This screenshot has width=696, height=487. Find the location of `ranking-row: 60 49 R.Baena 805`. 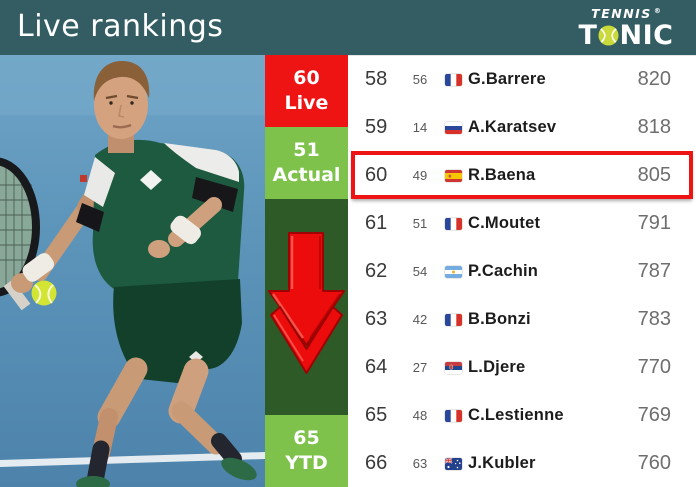

ranking-row: 60 49 R.Baena 805 is located at coordinates (522, 175).